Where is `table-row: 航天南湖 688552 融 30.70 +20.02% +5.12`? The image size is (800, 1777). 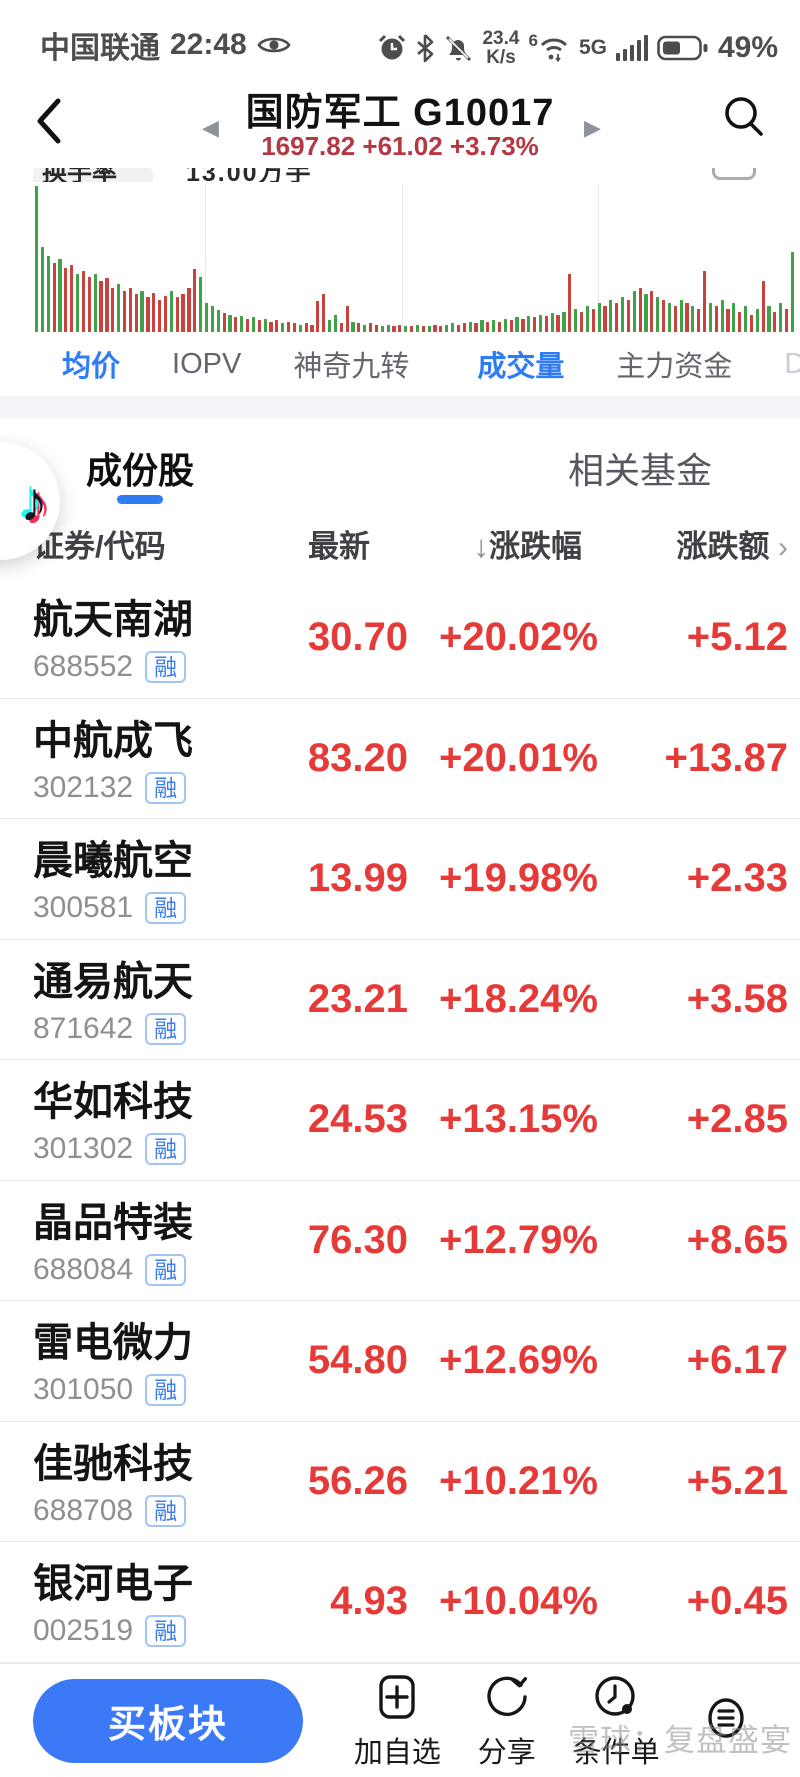 table-row: 航天南湖 688552 融 30.70 +20.02% +5.12 is located at coordinates (400, 638).